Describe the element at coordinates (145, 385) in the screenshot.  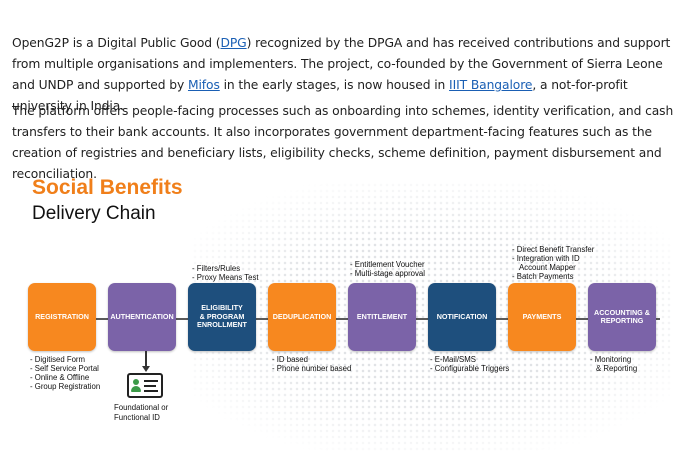
I see `id-card-icon` at that location.